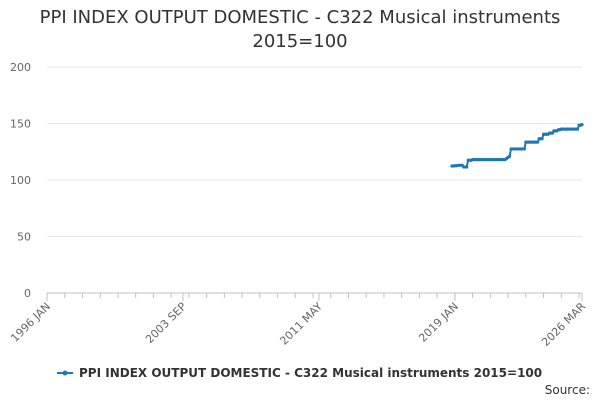  Describe the element at coordinates (301, 324) in the screenshot. I see `x-tick-label: 2011 MAY` at that location.